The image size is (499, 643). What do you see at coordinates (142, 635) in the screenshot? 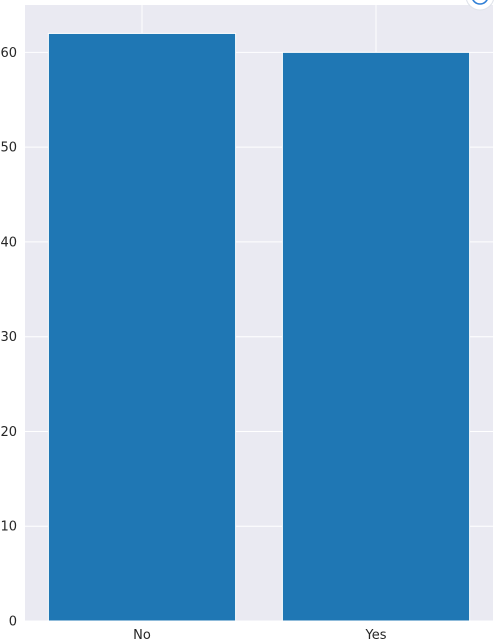
I see `x-tick-label: No` at bounding box center [142, 635].